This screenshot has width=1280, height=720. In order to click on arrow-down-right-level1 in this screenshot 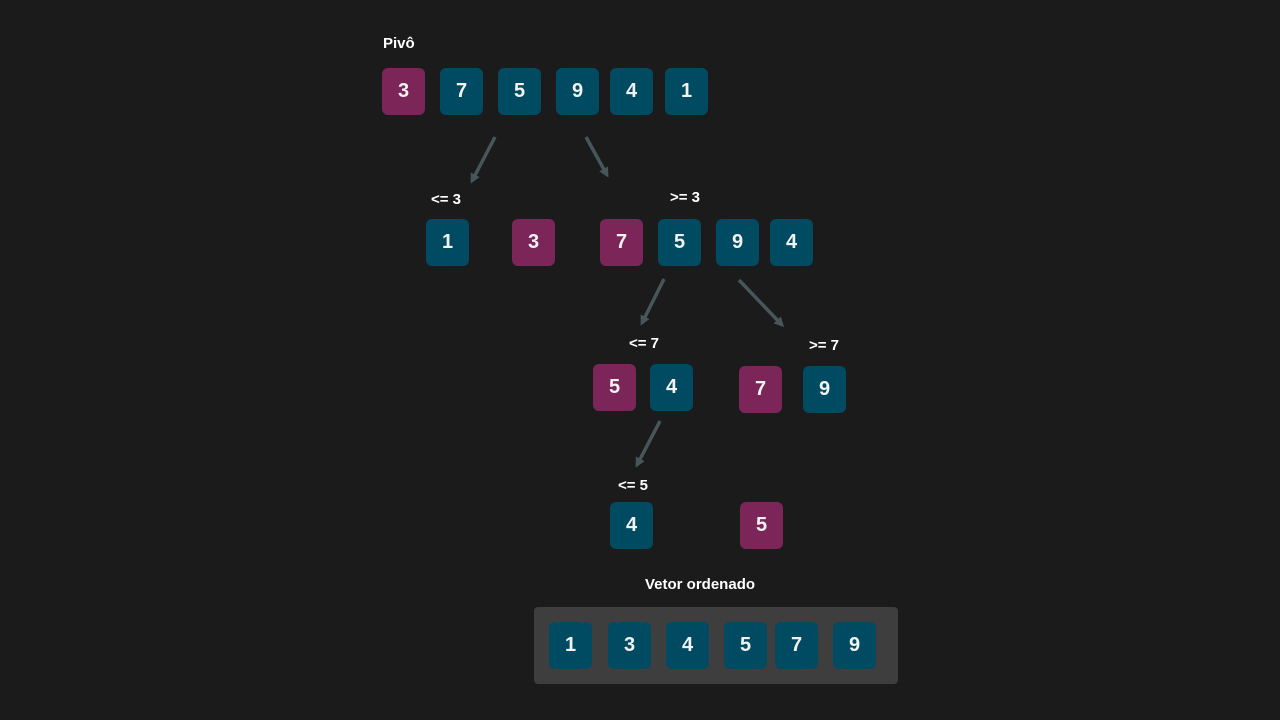, I will do `click(596, 157)`.